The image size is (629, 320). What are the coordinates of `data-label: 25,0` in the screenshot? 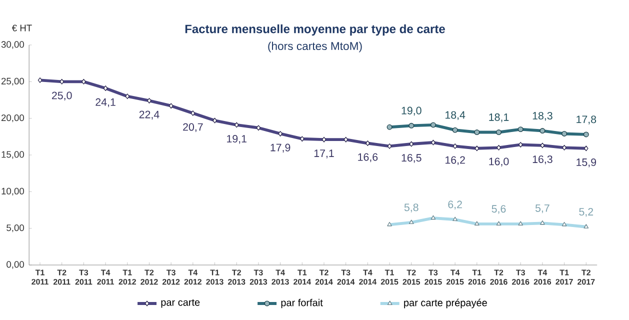 It's located at (62, 96).